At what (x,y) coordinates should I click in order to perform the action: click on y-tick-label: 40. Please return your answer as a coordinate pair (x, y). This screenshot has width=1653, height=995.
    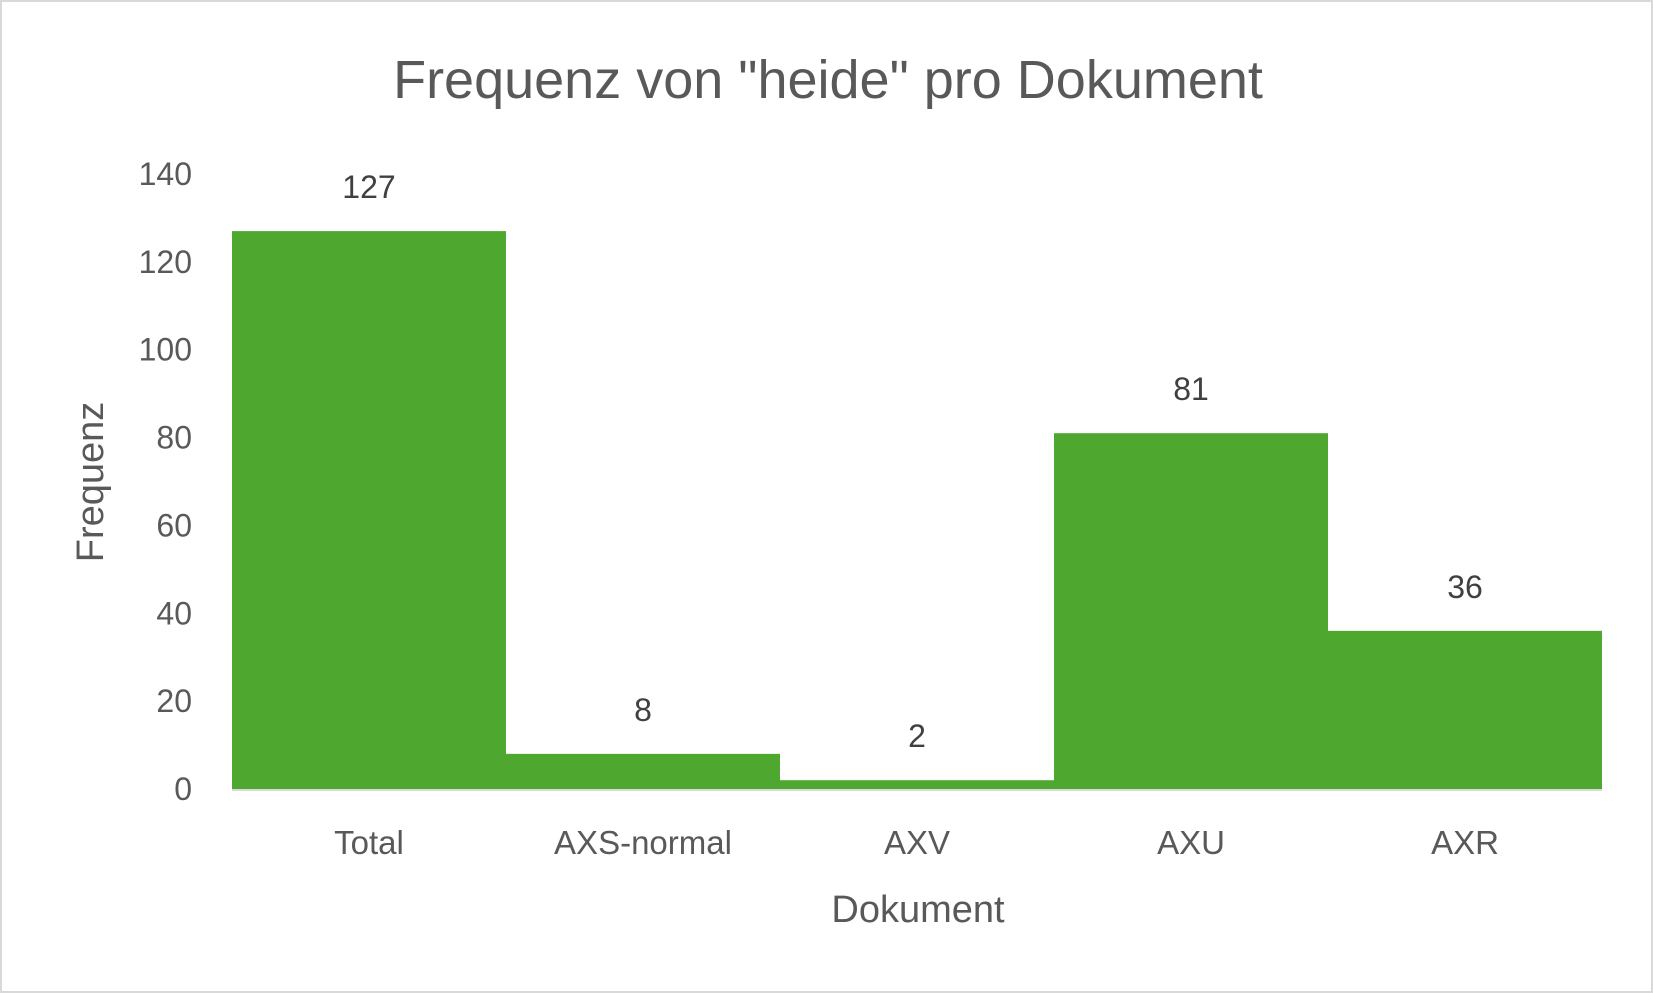
    Looking at the image, I should click on (174, 613).